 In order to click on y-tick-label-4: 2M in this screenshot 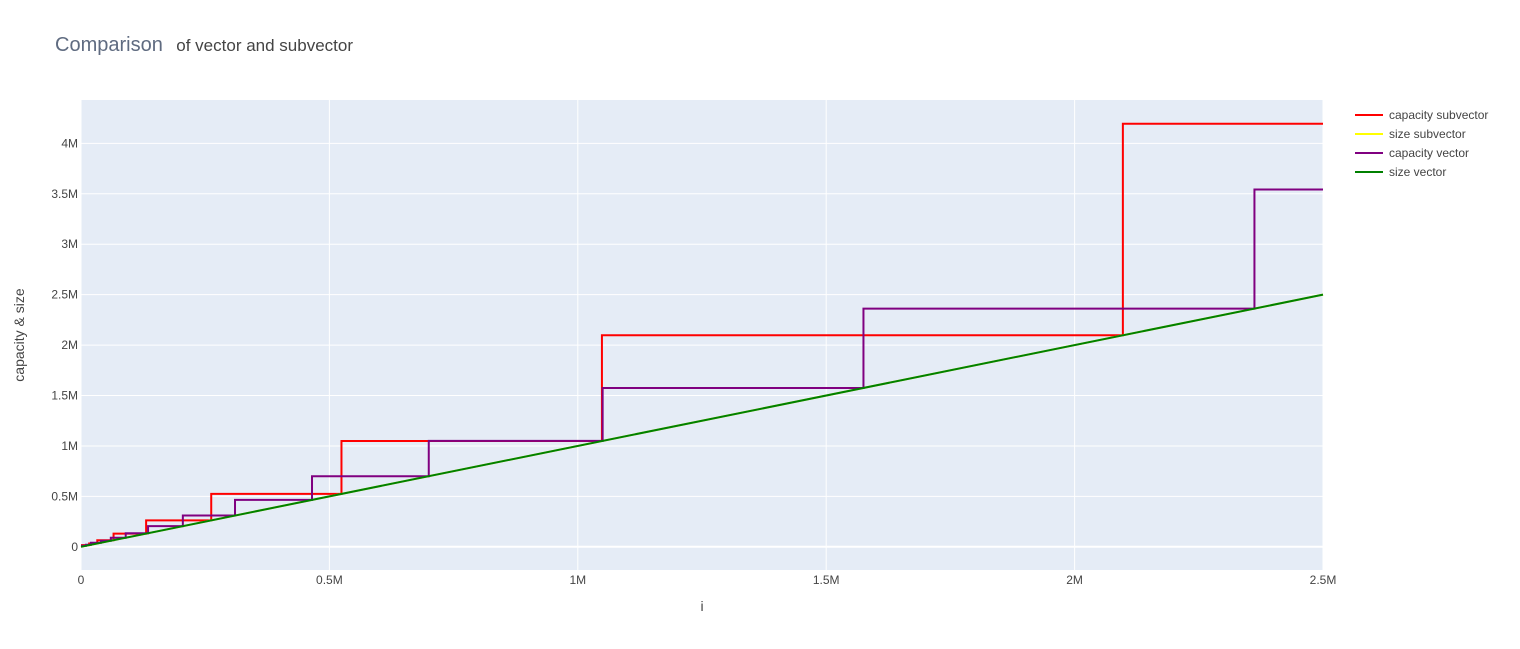, I will do `click(69, 345)`.